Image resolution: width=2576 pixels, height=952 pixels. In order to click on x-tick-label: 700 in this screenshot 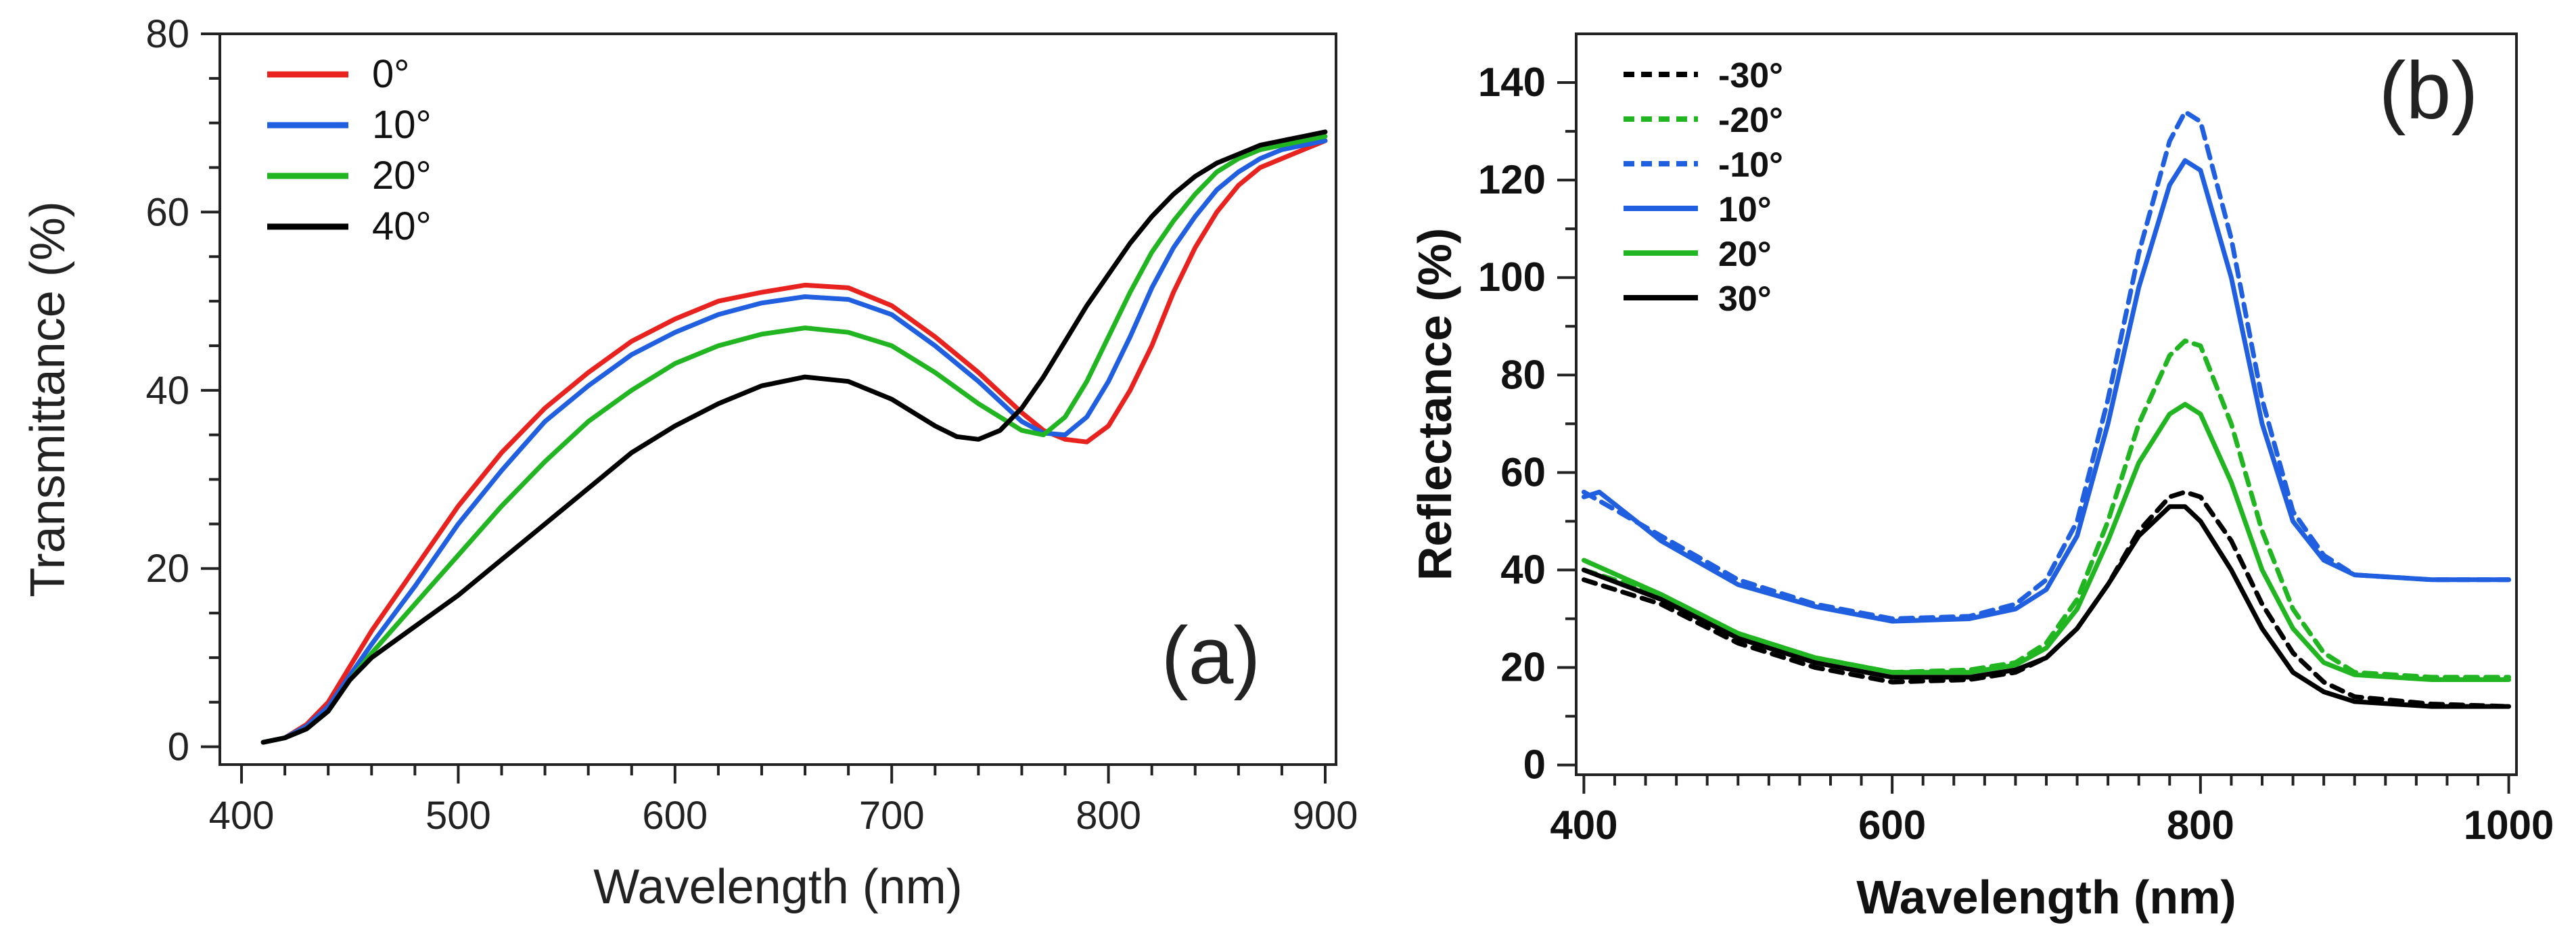, I will do `click(892, 816)`.